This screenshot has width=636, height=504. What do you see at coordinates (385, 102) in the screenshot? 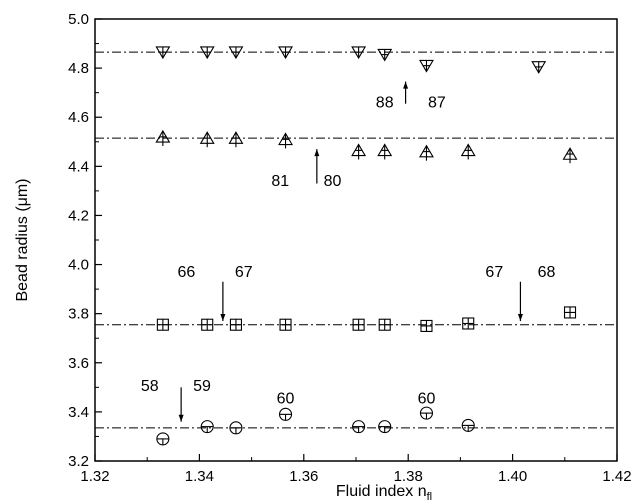
I see `annotation-label: 88` at bounding box center [385, 102].